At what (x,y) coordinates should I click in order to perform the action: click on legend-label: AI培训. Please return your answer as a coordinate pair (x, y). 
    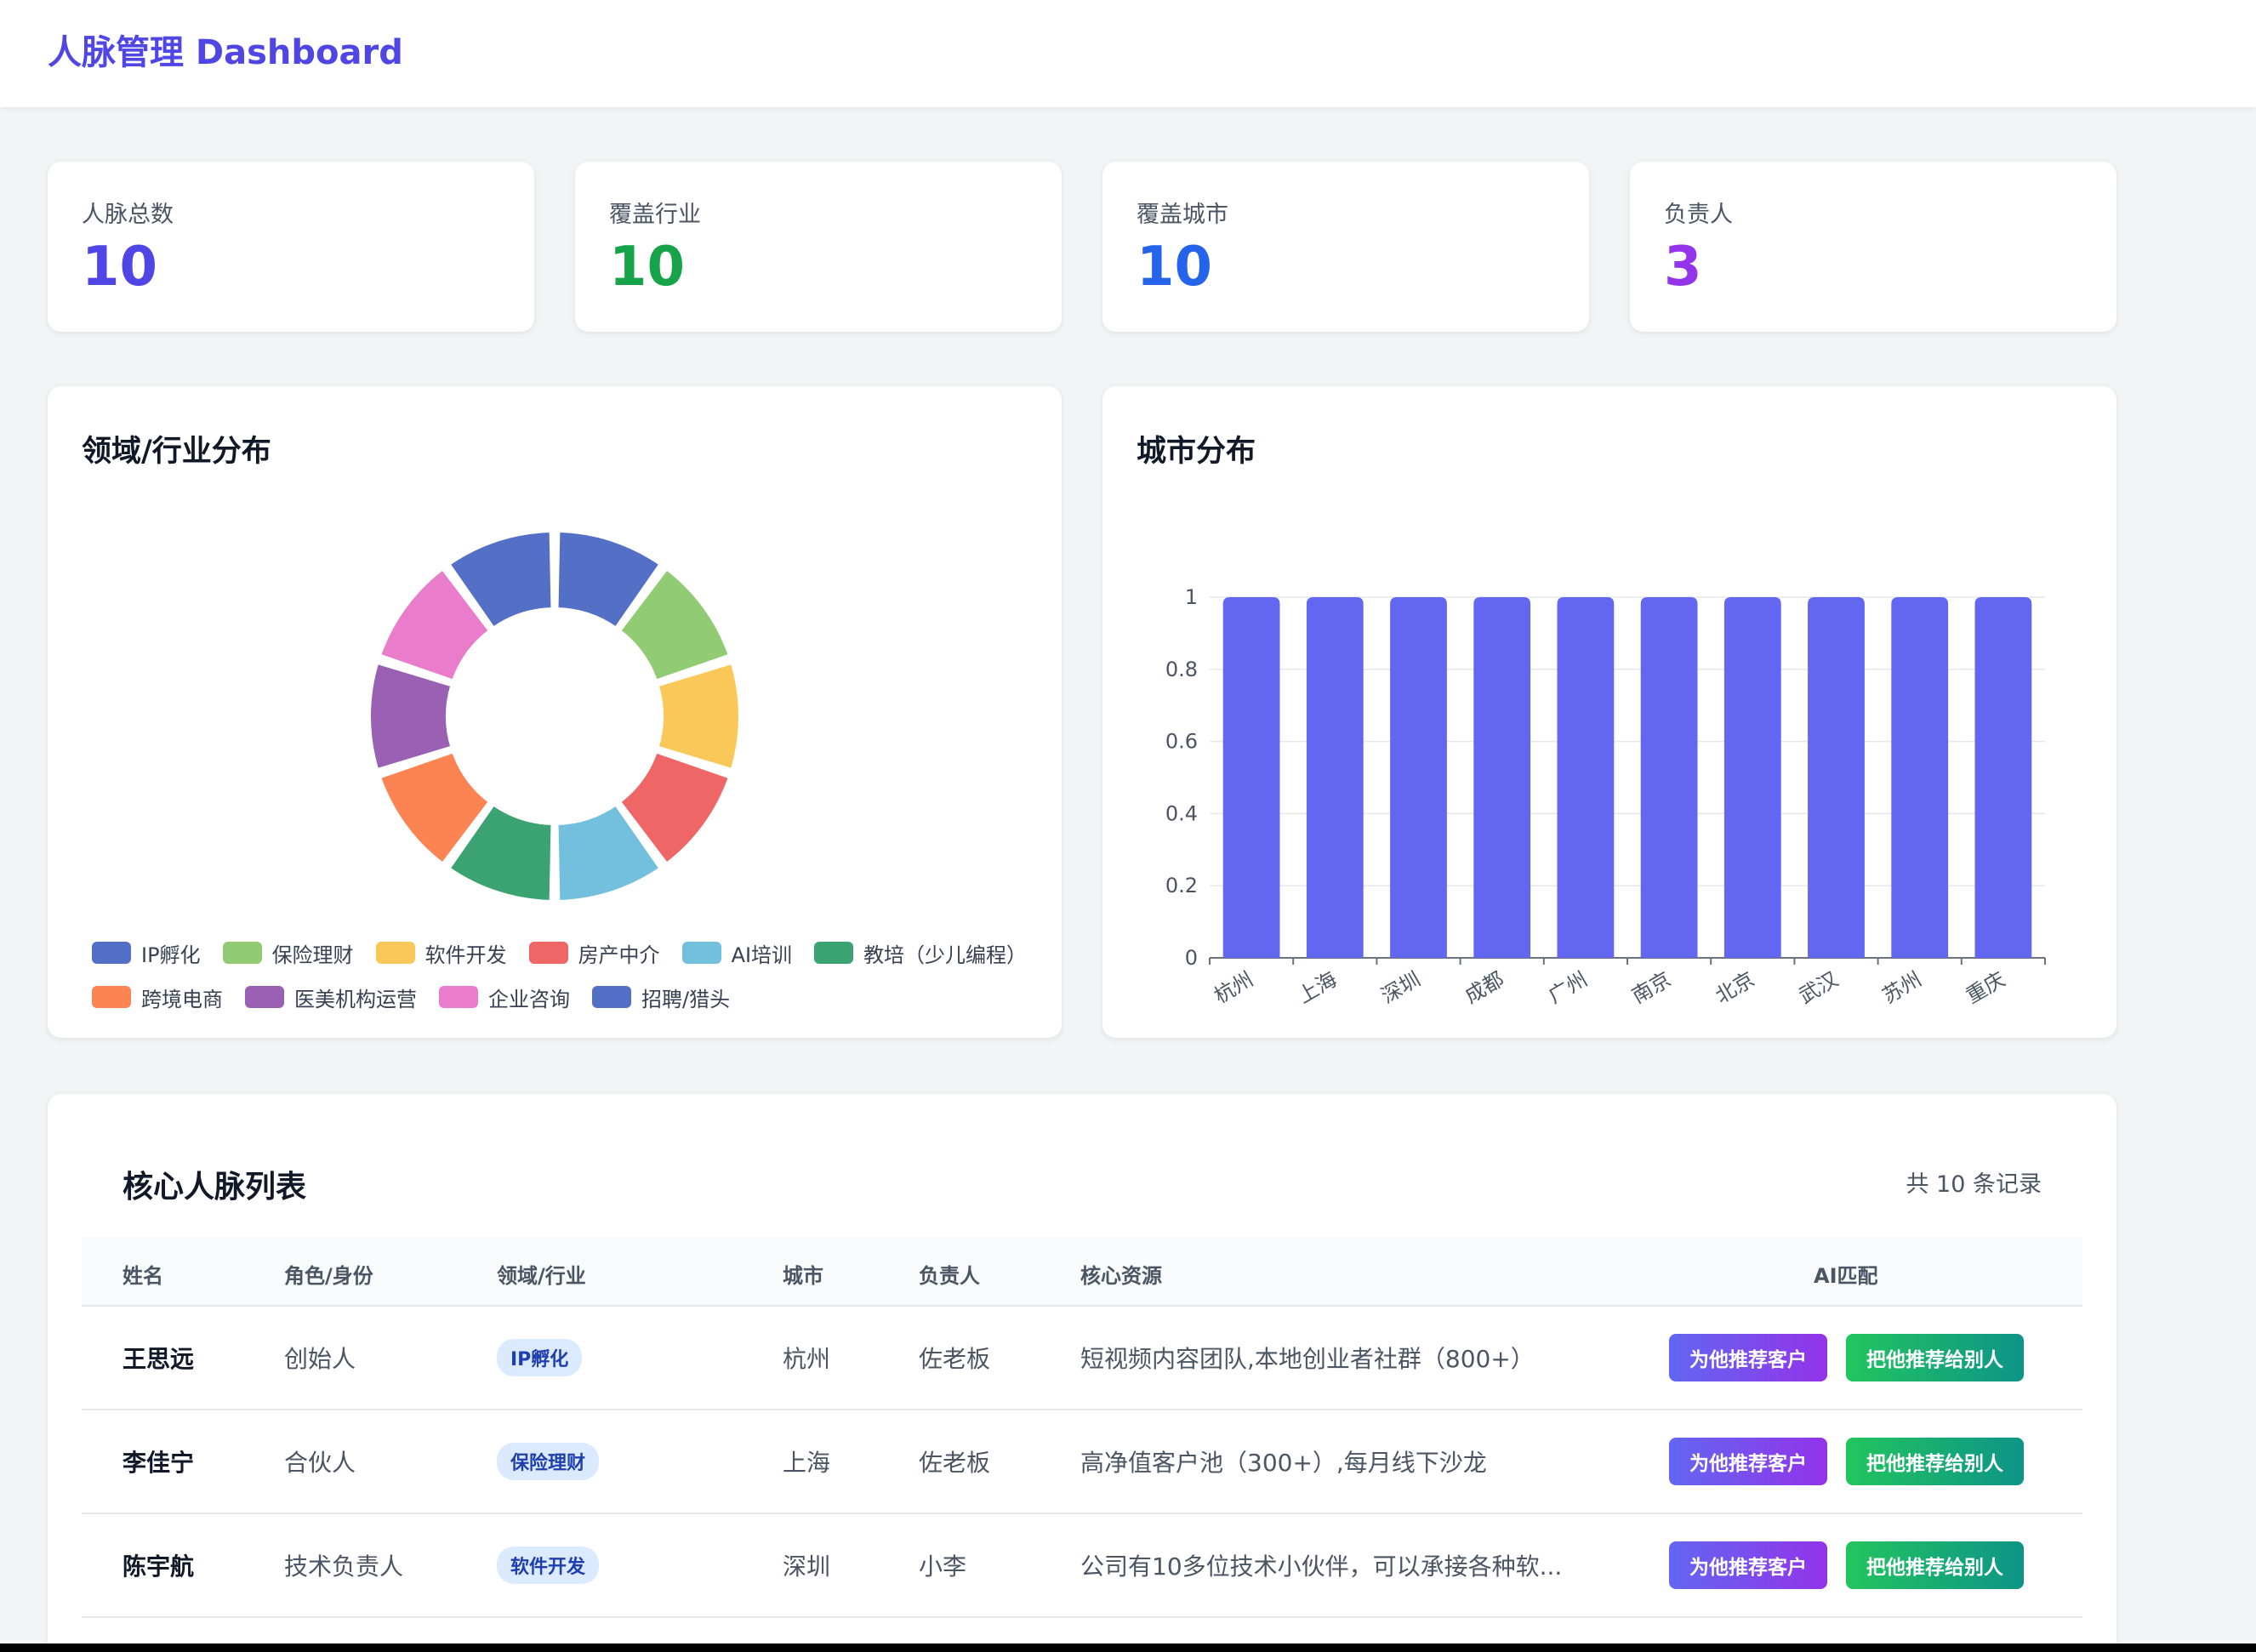
    Looking at the image, I should click on (762, 955).